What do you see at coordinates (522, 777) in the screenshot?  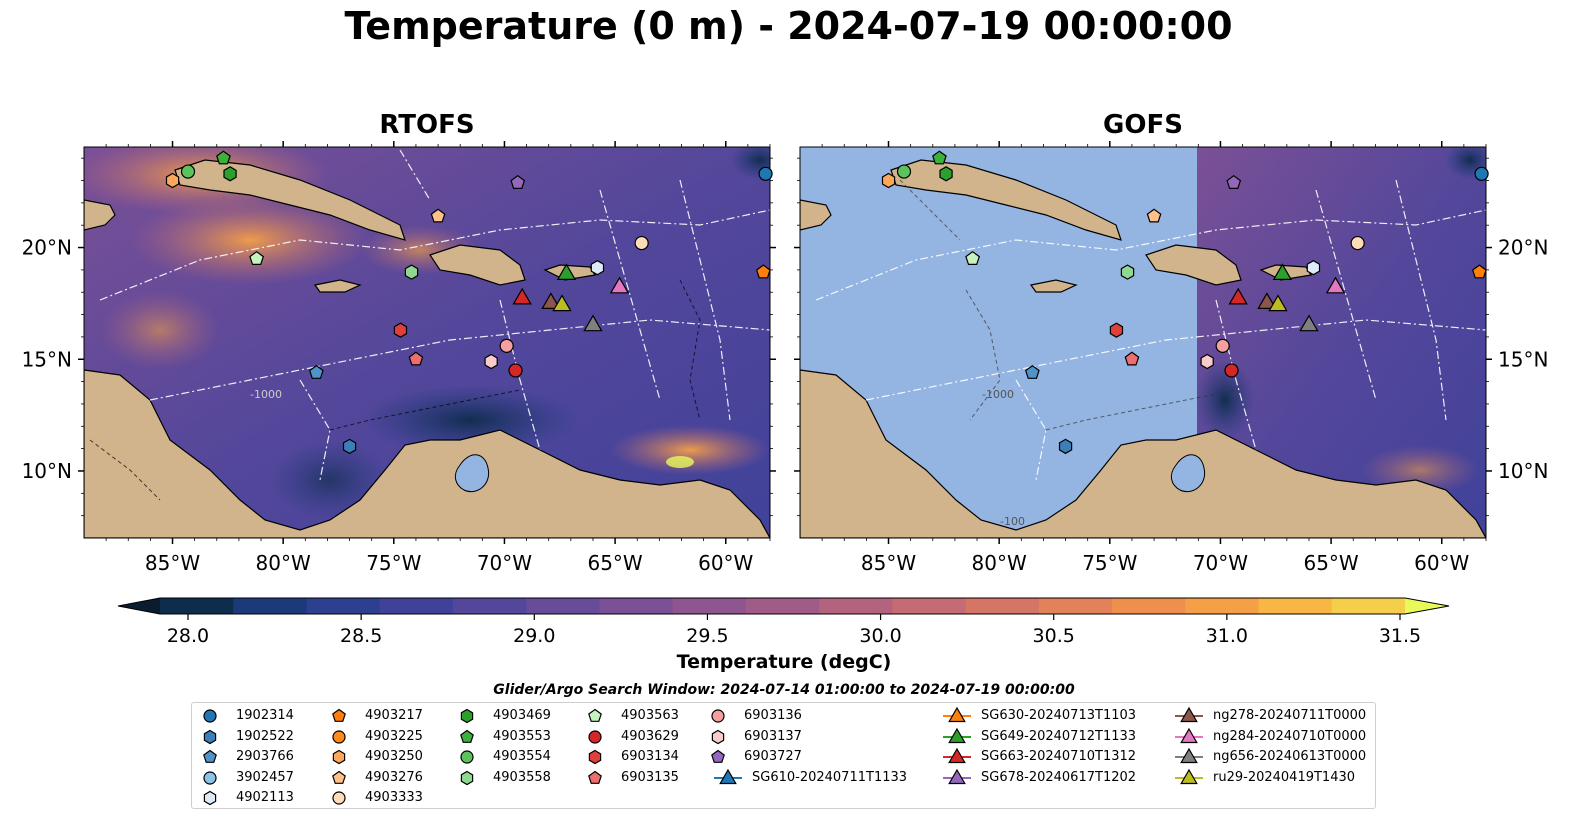 I see `legend-label: 4903558` at bounding box center [522, 777].